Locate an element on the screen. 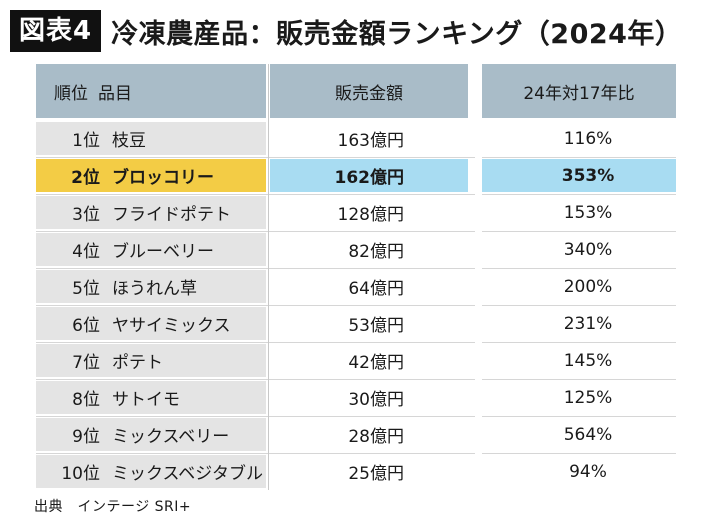 The image size is (720, 522). table-row-rank-item: 5位 ほうれん草 is located at coordinates (151, 286).